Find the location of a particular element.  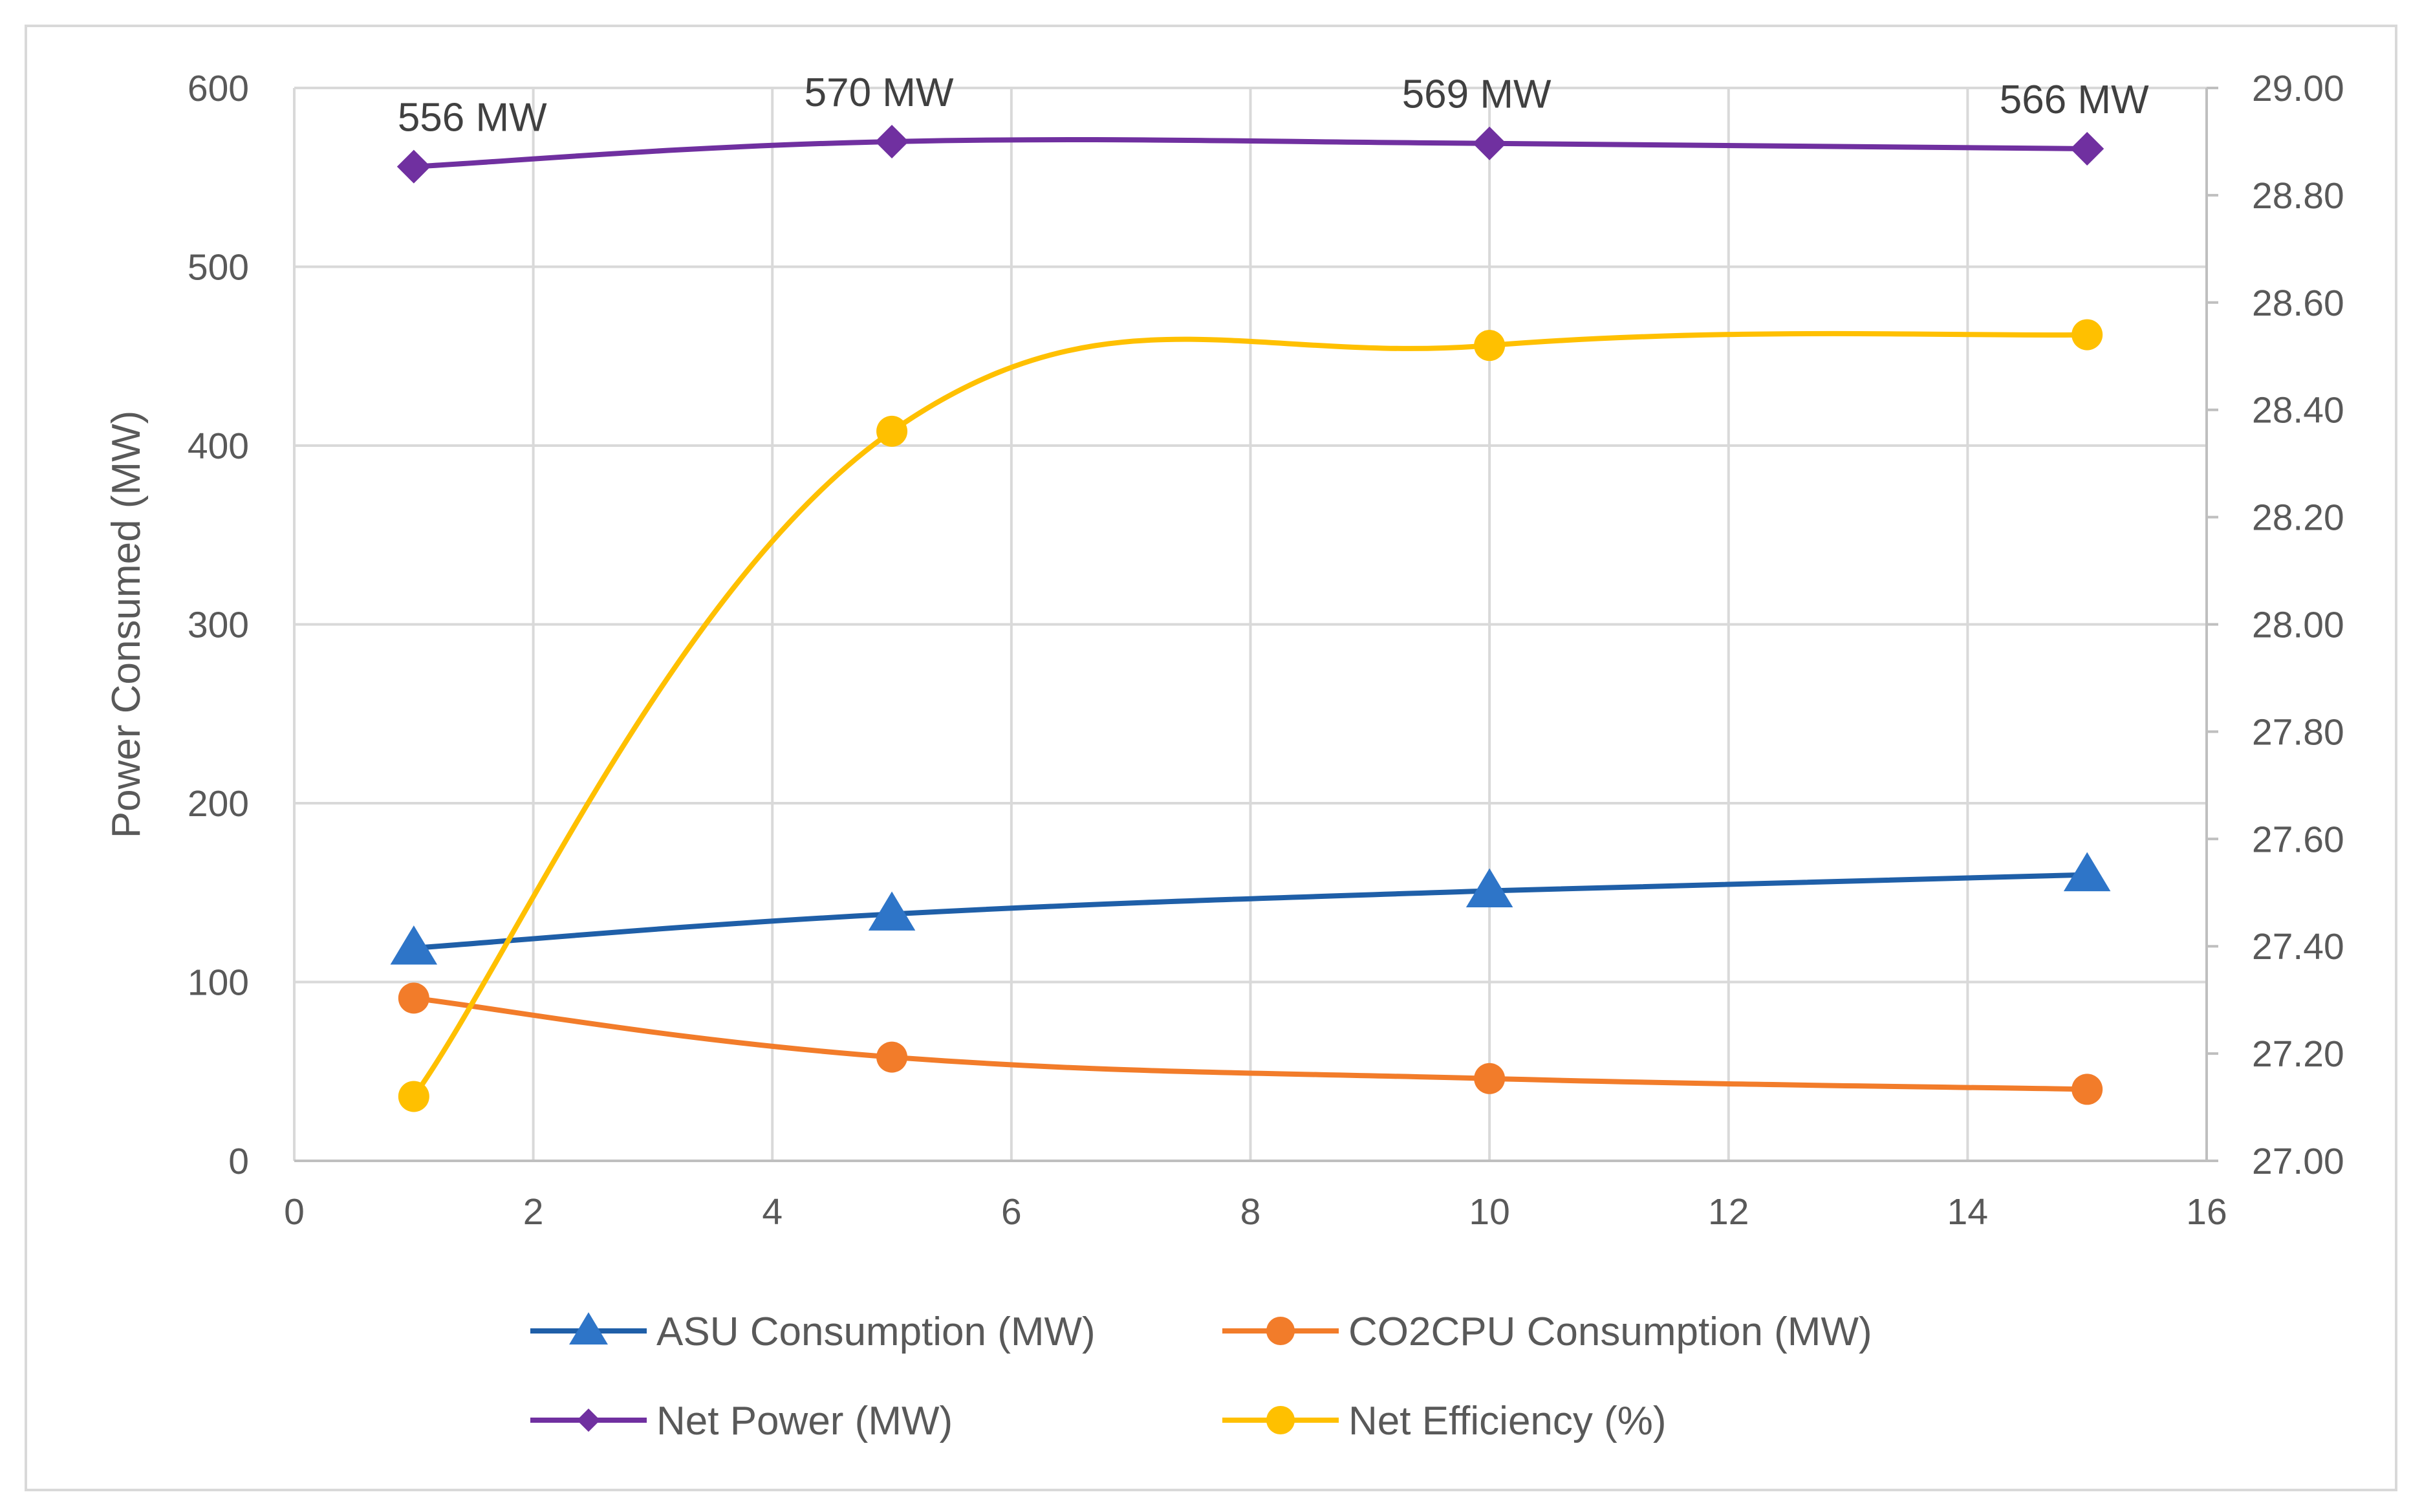

x-tick-label: 12 is located at coordinates (1728, 1212).